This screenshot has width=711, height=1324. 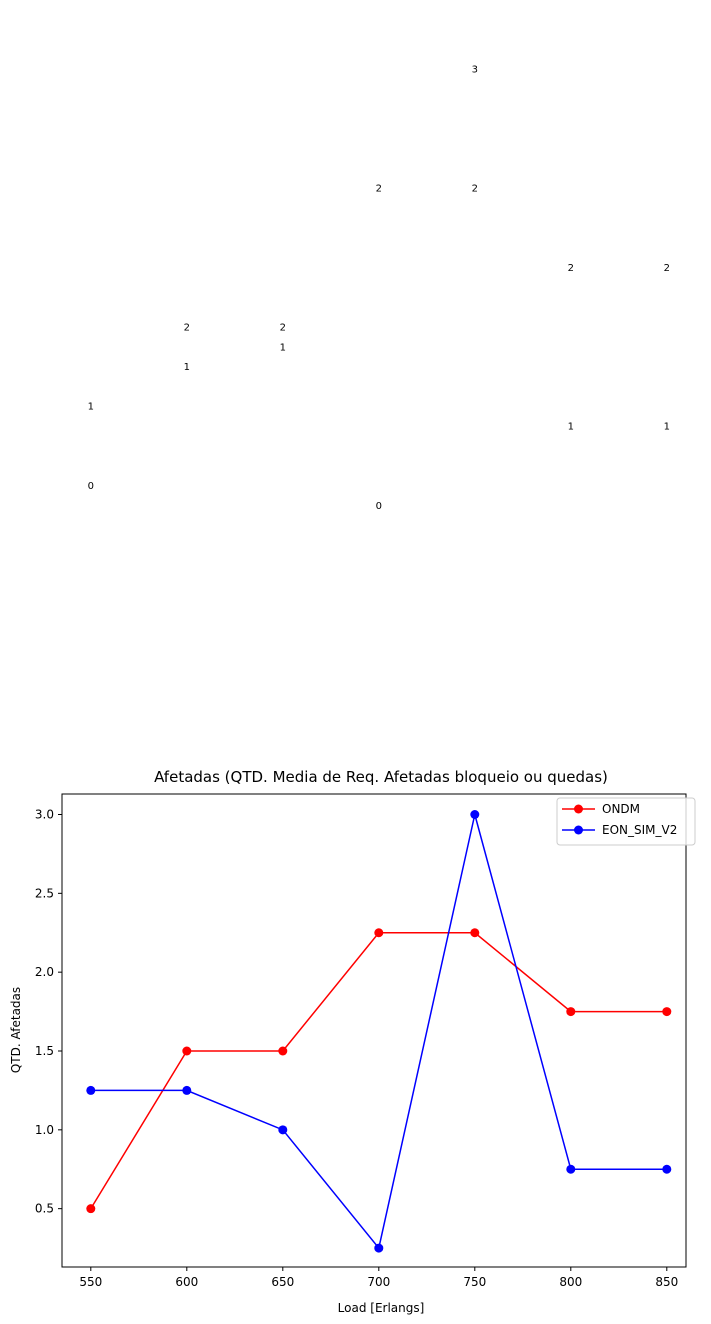 What do you see at coordinates (626, 821) in the screenshot?
I see `legend: ONDM EON_SIM_V2` at bounding box center [626, 821].